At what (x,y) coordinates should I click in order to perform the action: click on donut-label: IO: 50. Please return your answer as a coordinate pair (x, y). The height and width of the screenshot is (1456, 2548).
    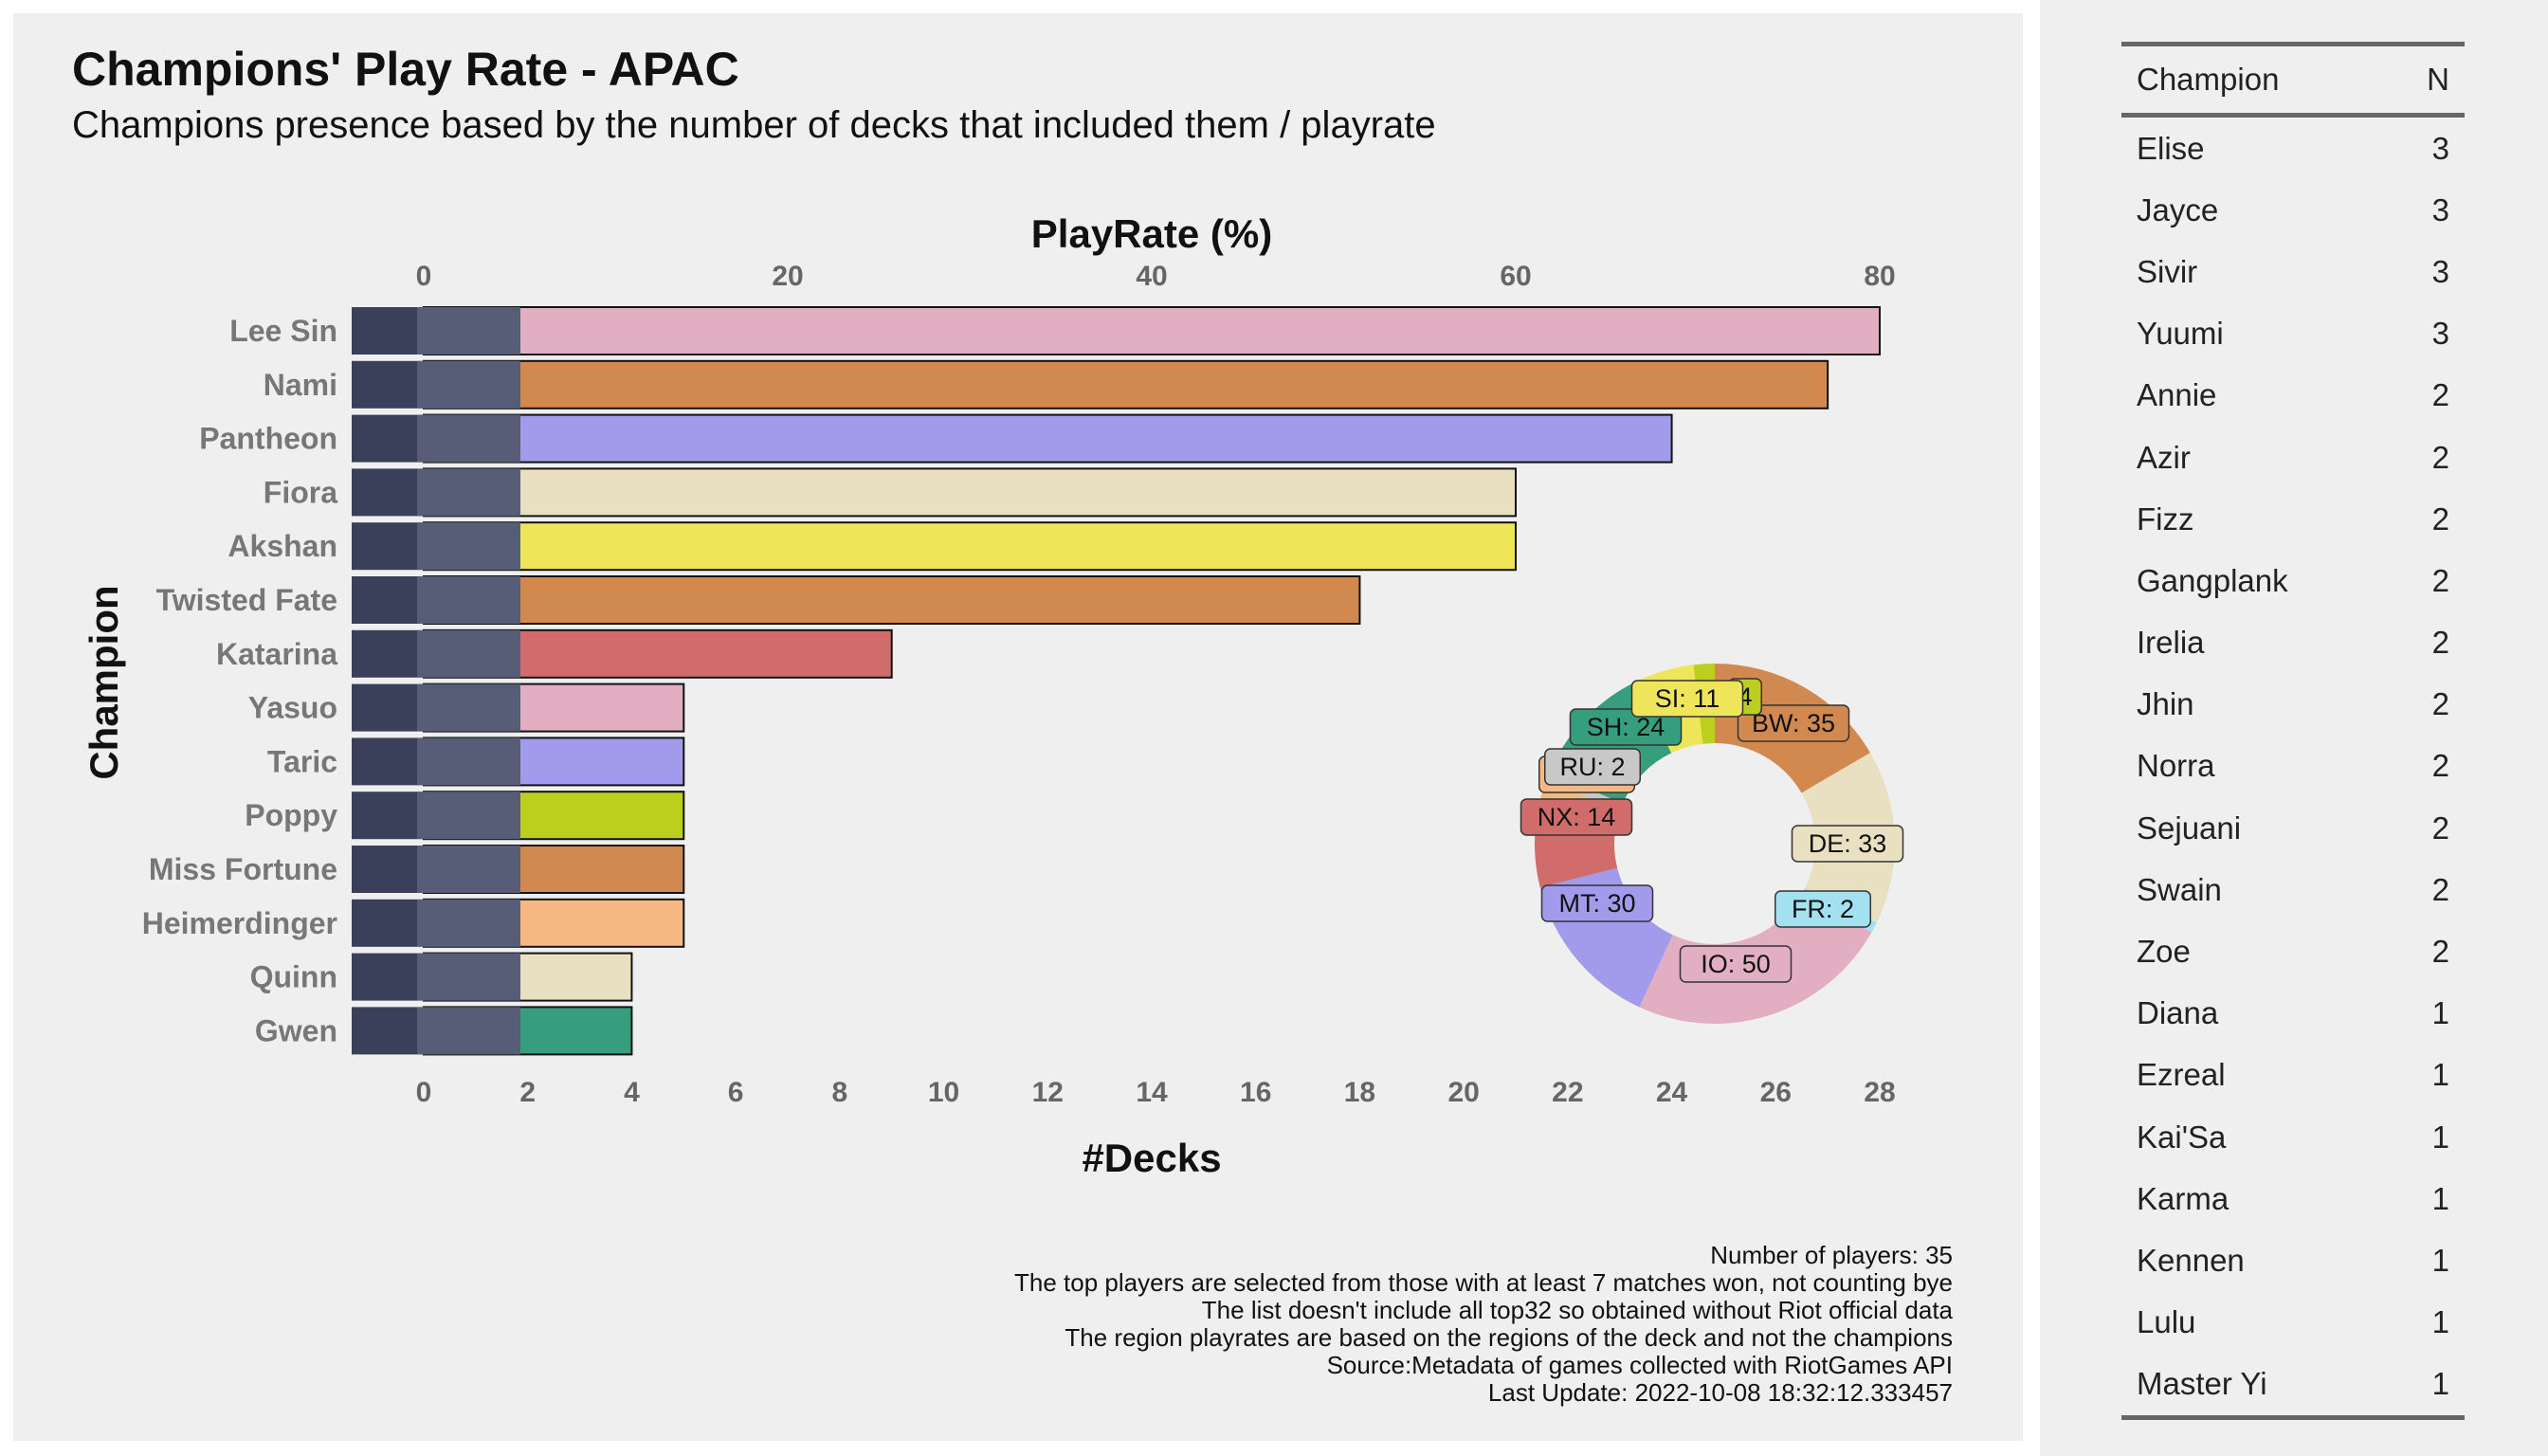
    Looking at the image, I should click on (1736, 964).